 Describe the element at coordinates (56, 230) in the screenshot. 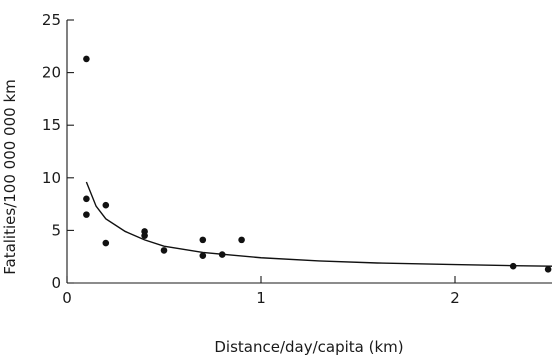

I see `y-tick-label: 5` at that location.